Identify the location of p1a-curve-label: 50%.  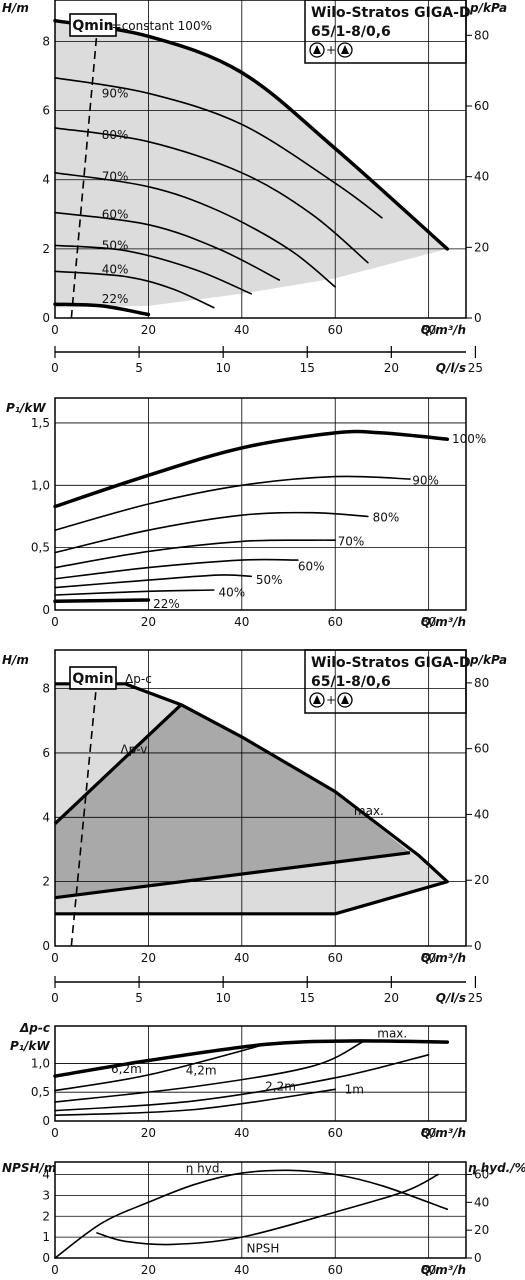
(269, 580).